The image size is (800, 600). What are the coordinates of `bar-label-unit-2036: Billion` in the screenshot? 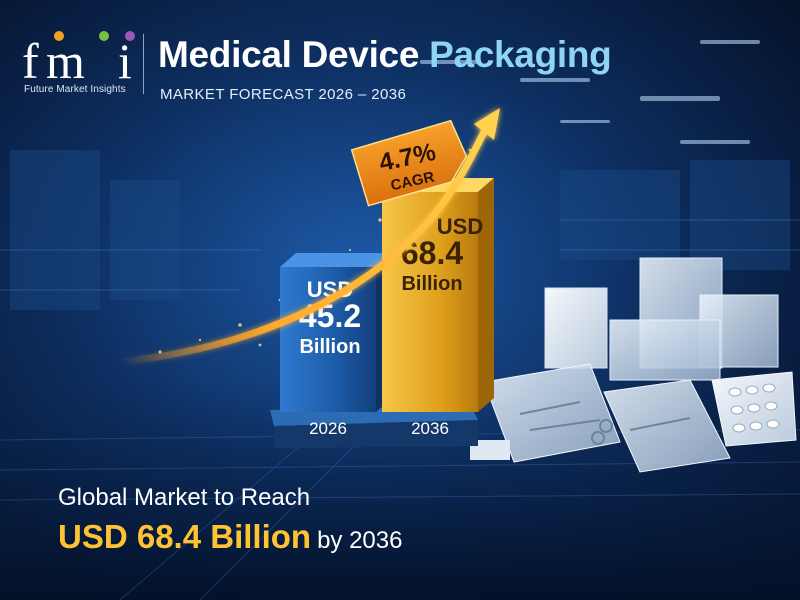 It's located at (431, 284).